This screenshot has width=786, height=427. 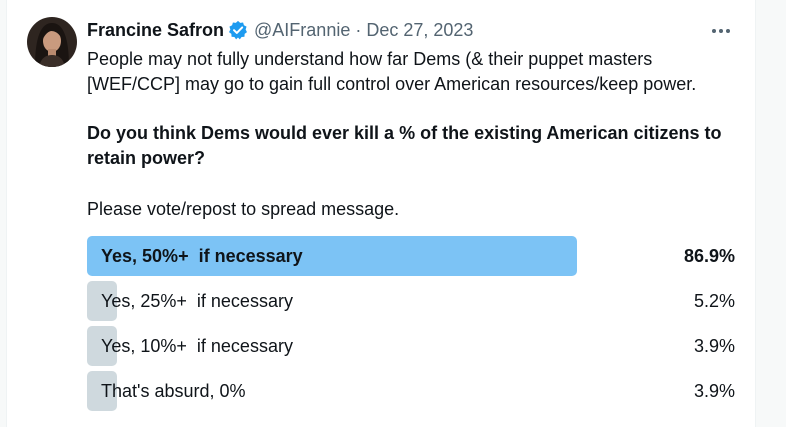 What do you see at coordinates (197, 346) in the screenshot?
I see `poll-option-label: Yes, 10%+ if necessary` at bounding box center [197, 346].